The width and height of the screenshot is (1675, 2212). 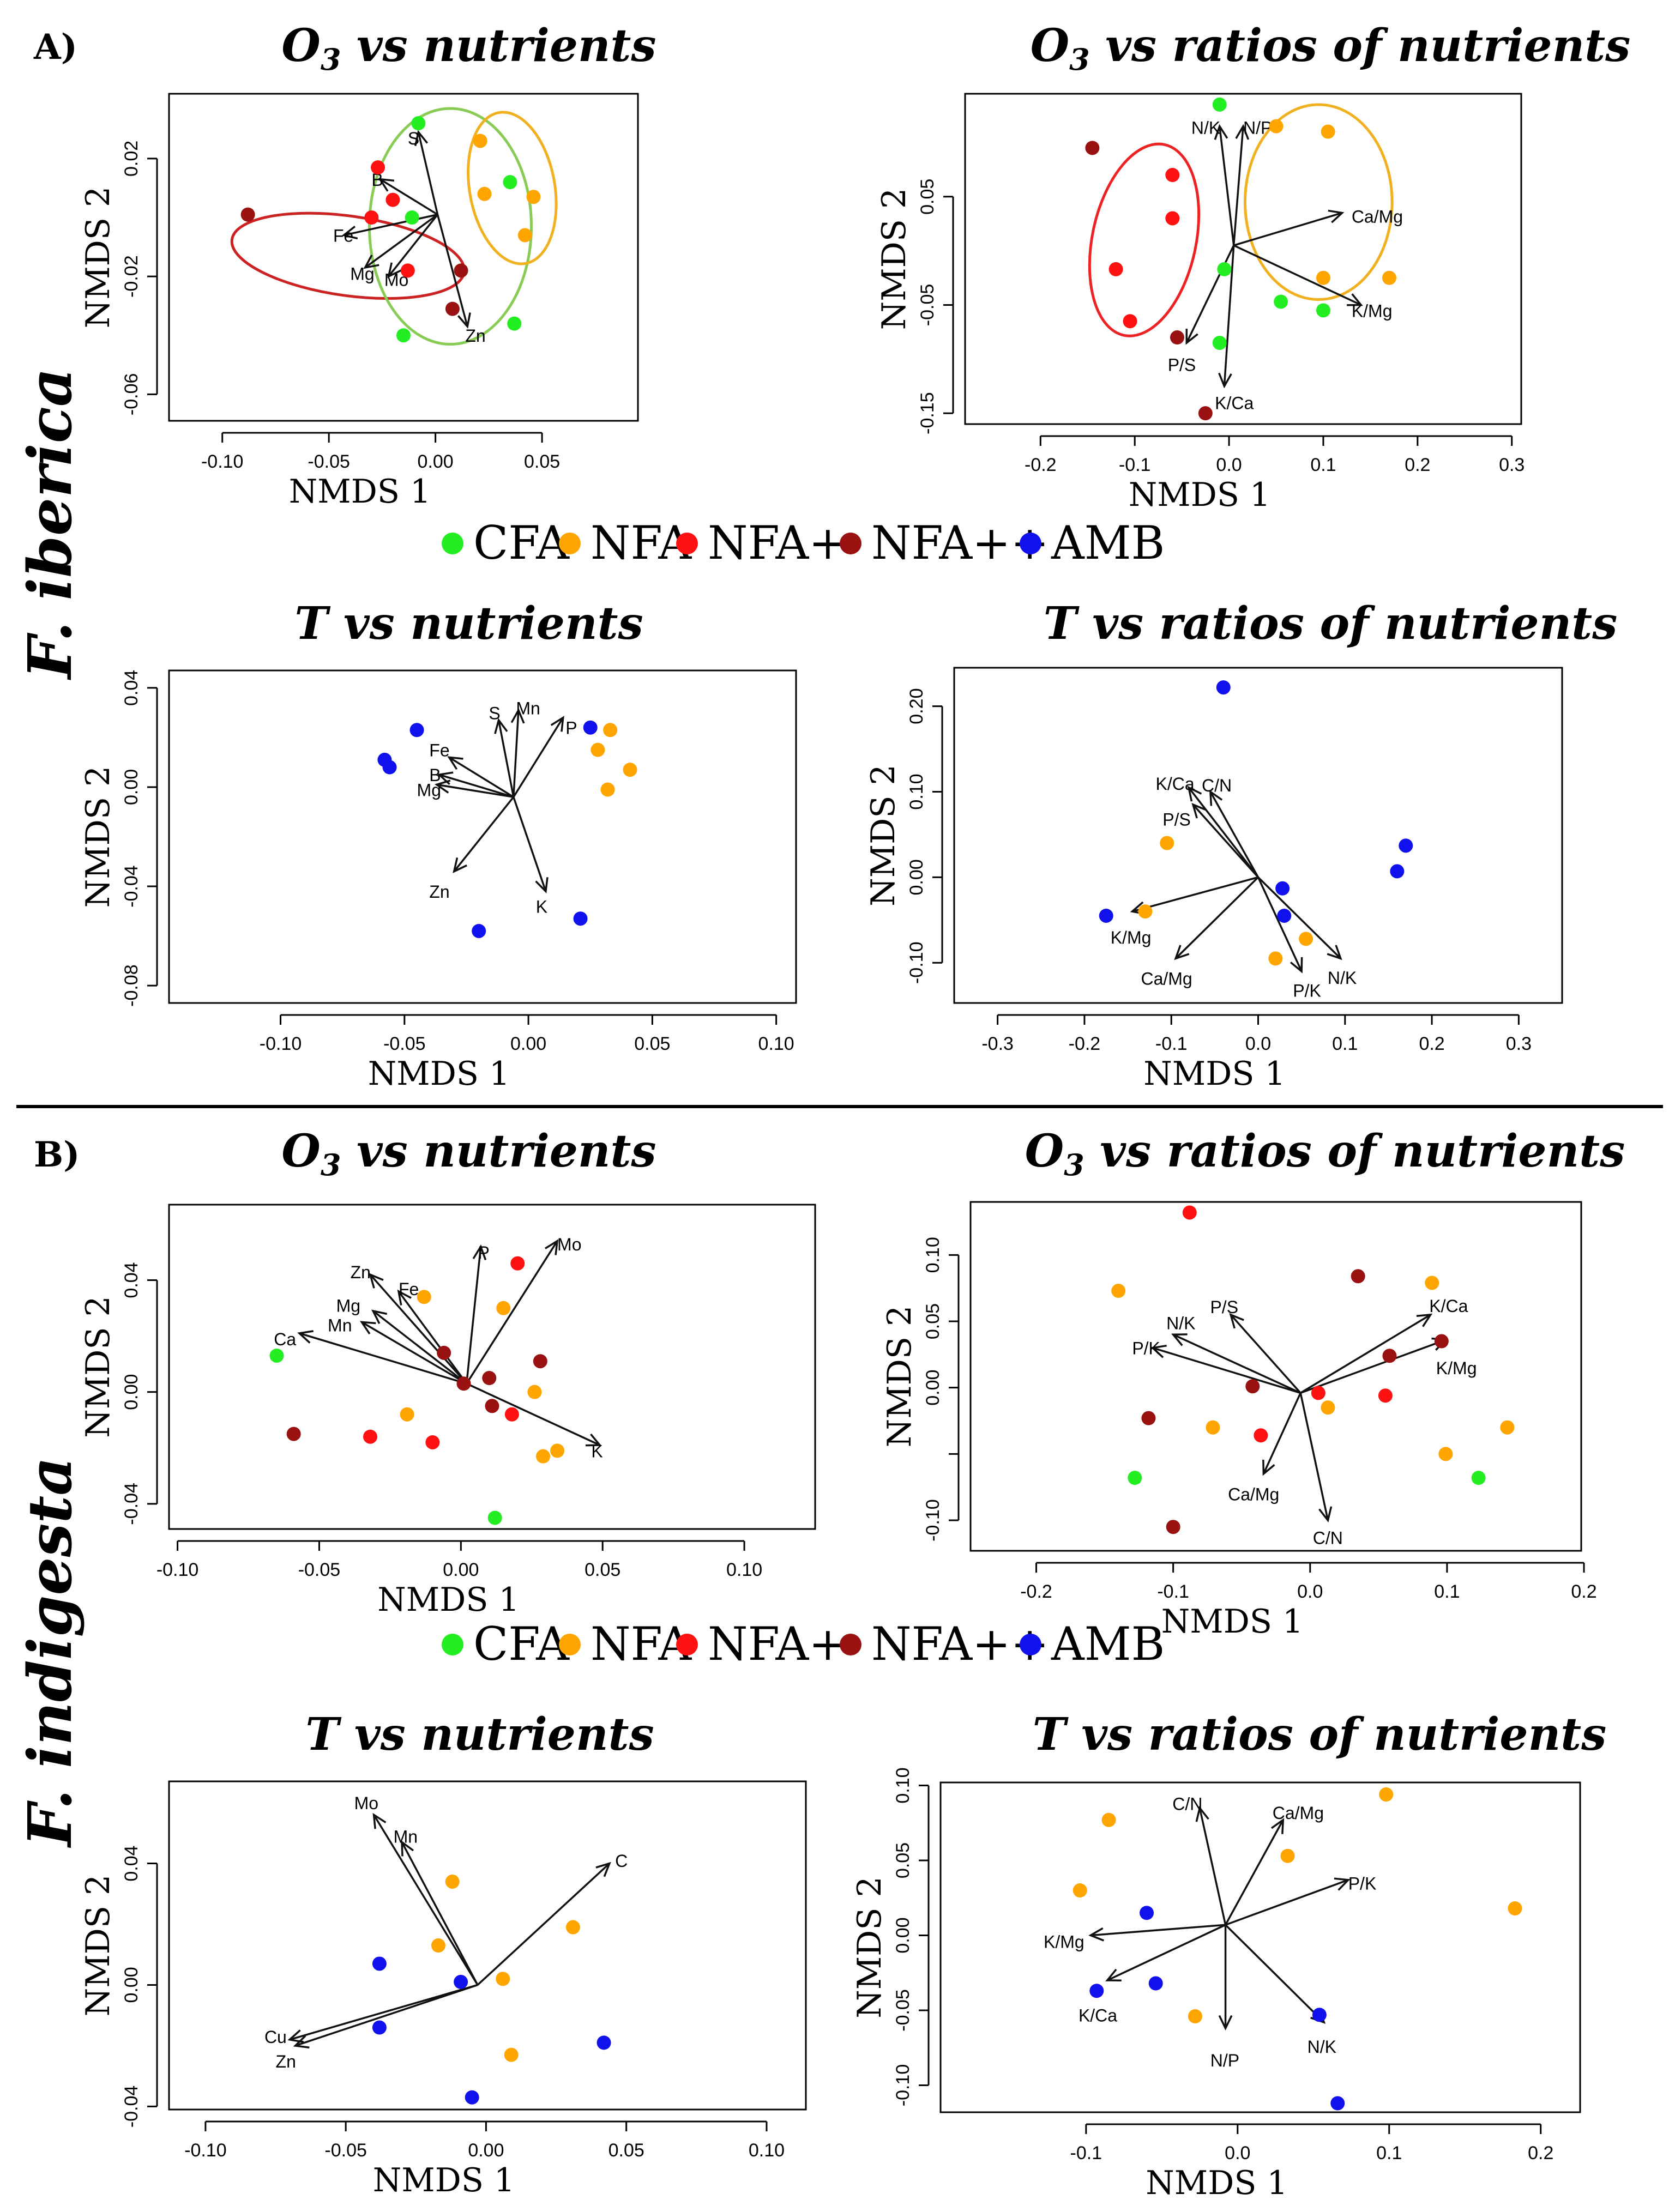 What do you see at coordinates (512, 188) in the screenshot?
I see `group-ellipse` at bounding box center [512, 188].